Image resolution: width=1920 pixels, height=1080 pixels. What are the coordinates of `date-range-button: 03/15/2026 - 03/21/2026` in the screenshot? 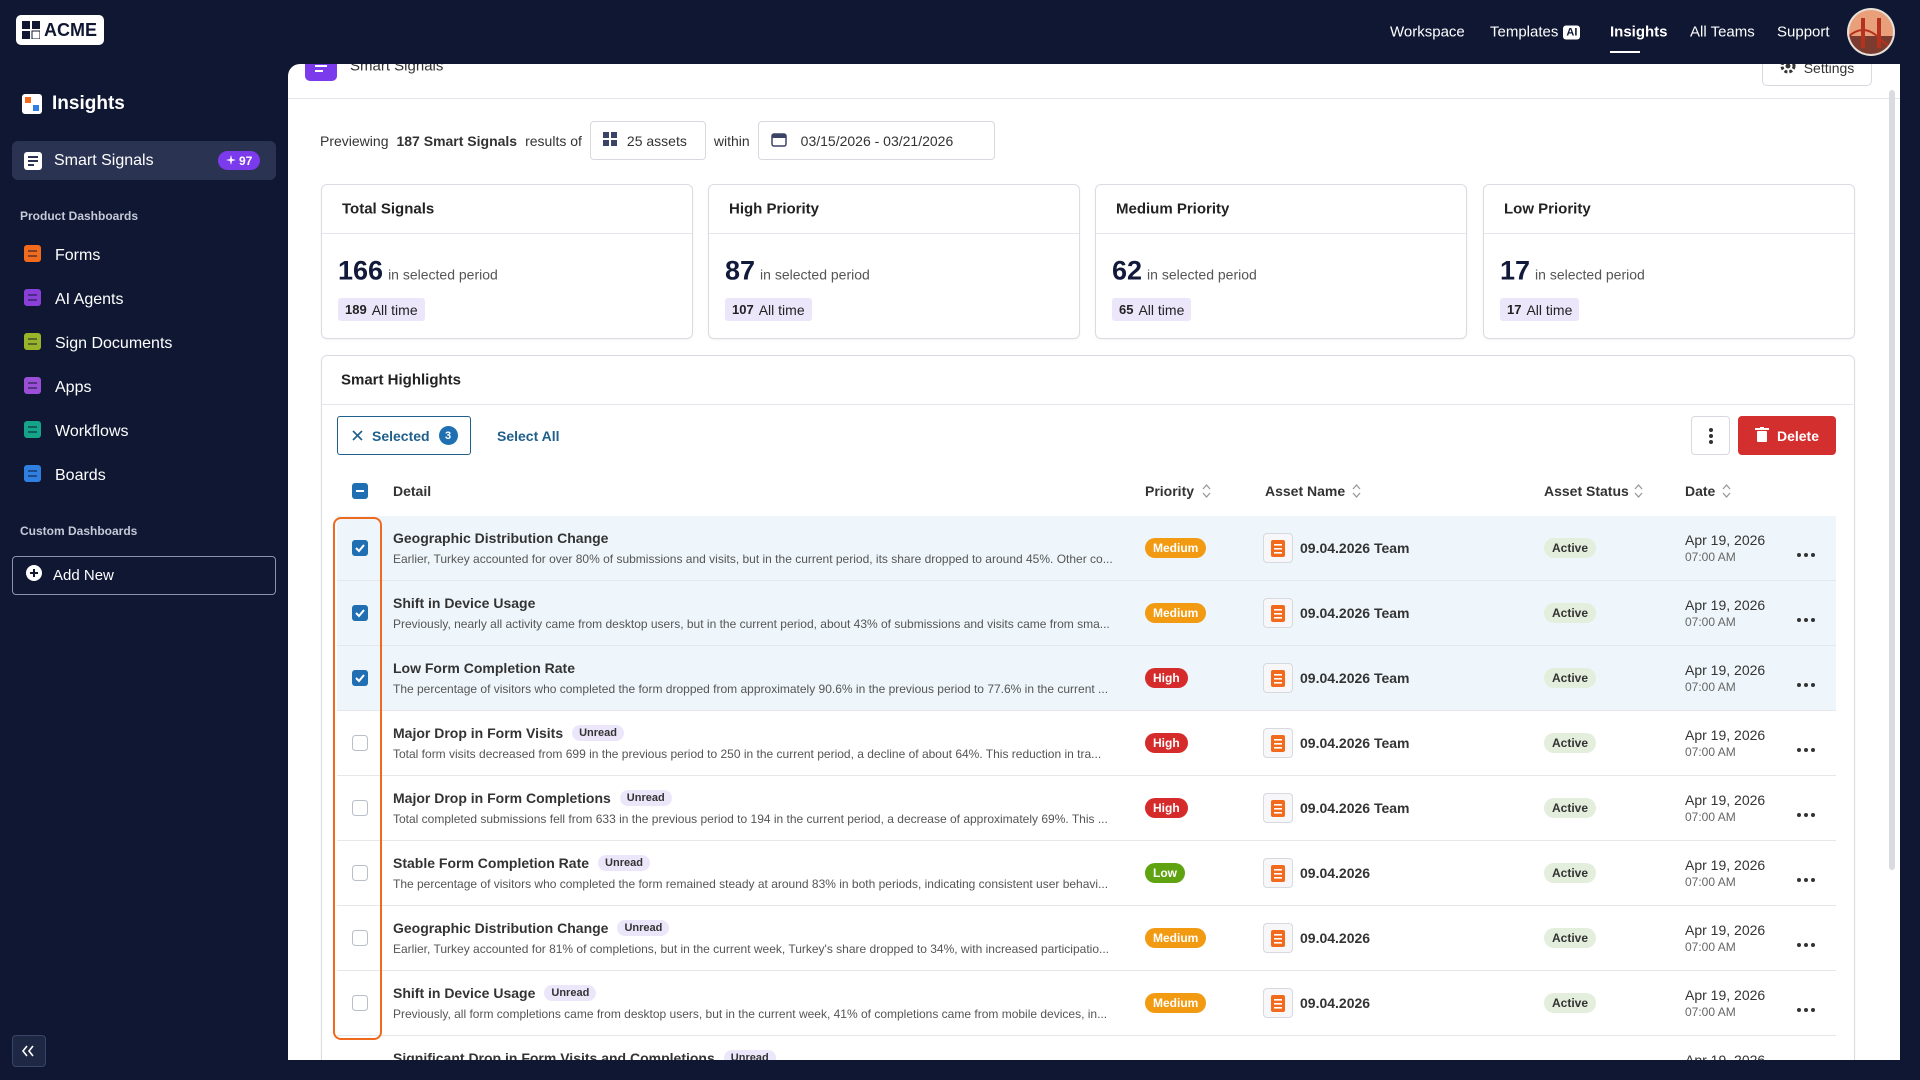 It's located at (876, 140).